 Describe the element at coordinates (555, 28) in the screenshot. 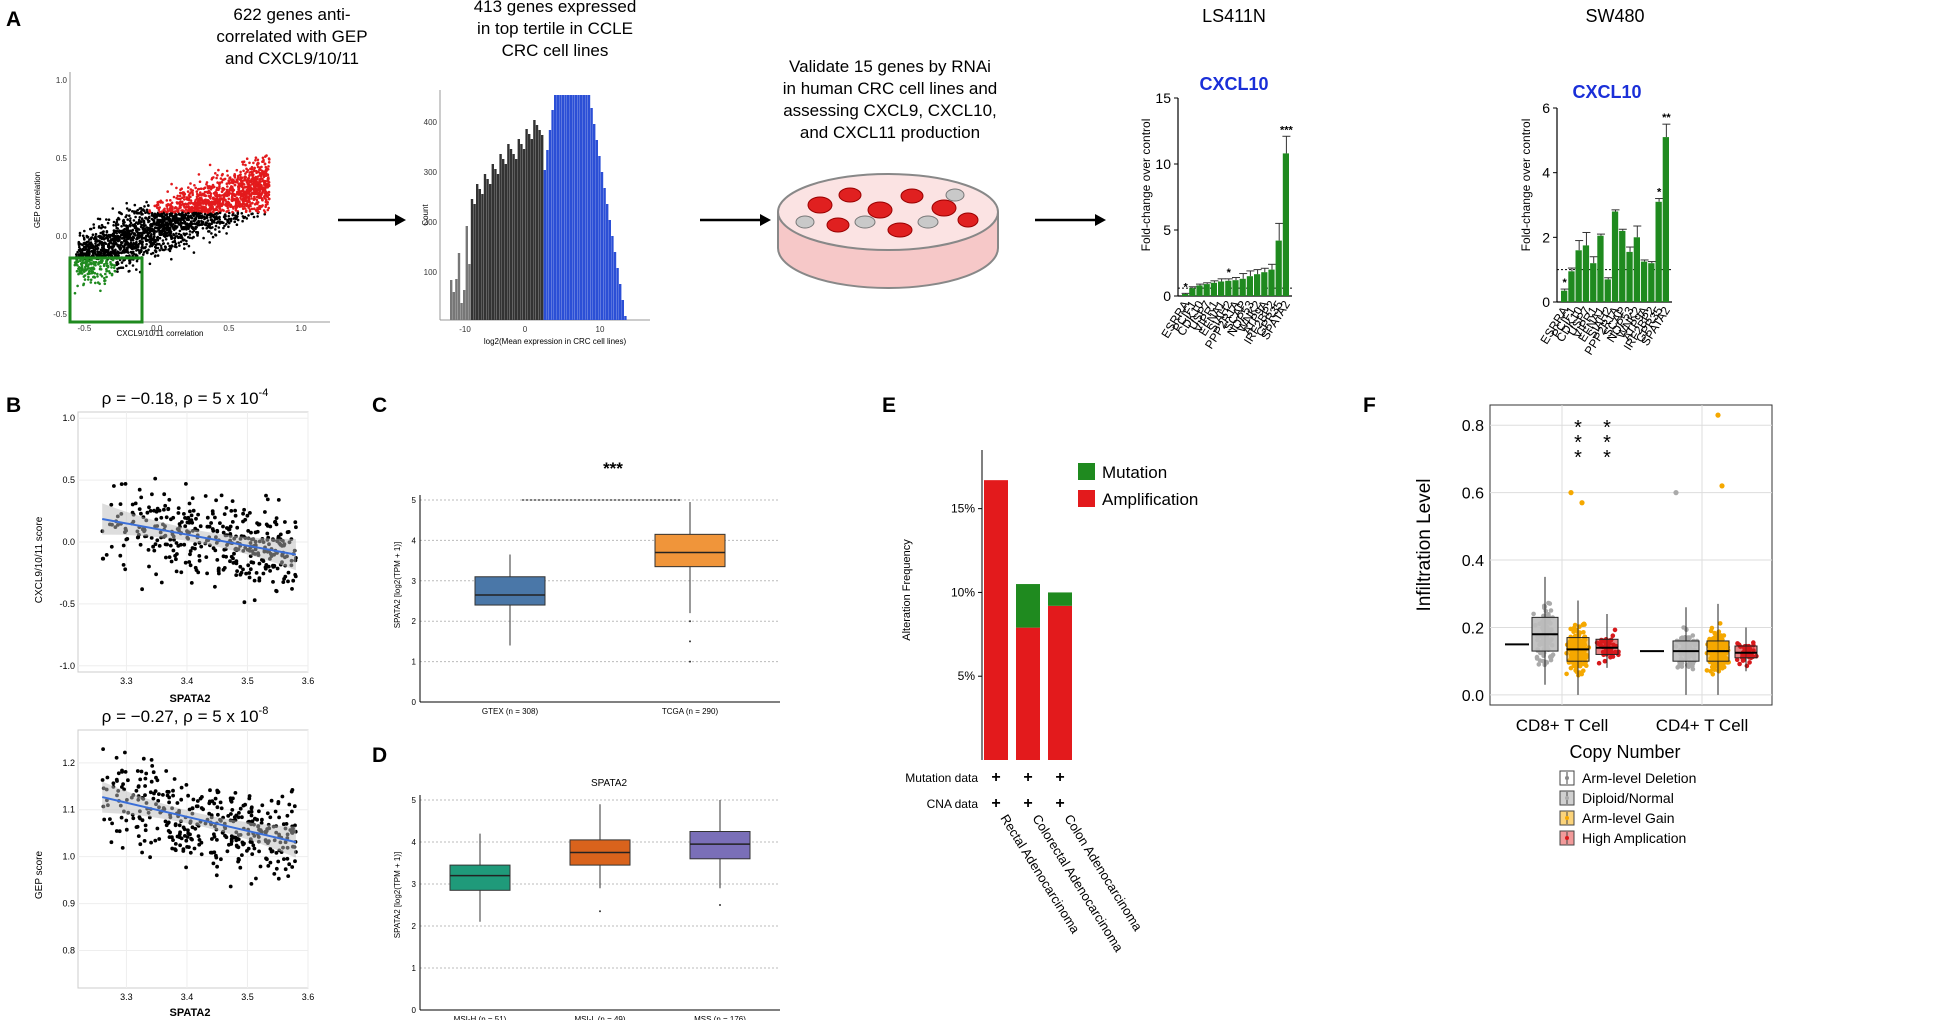

I see `step2-line2: in top tertile in CCLE` at that location.